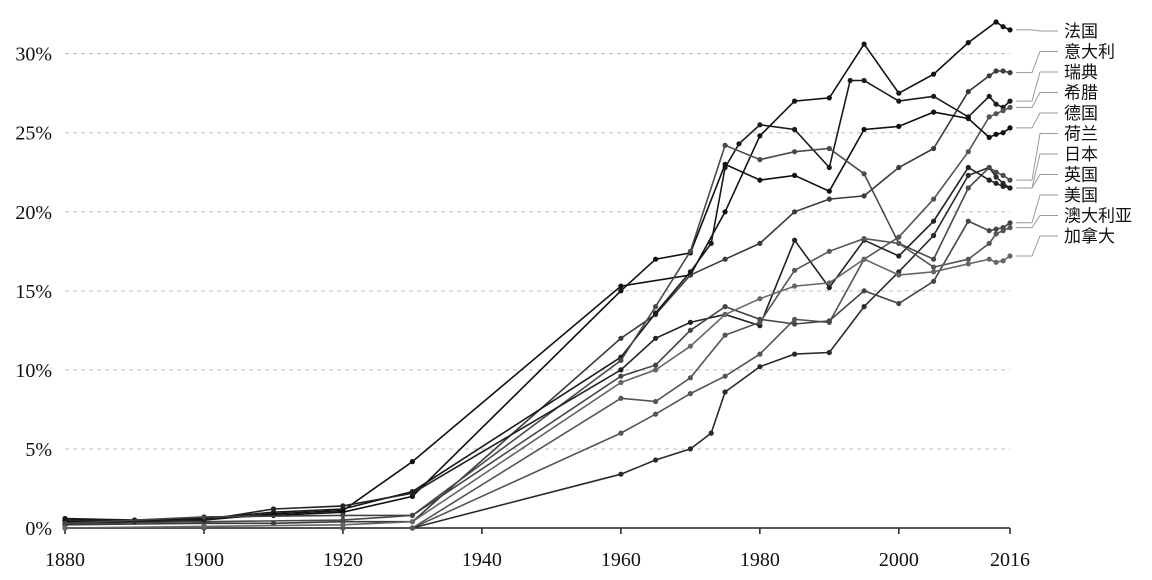  I want to click on x-tick-label: 1880, so click(65, 560).